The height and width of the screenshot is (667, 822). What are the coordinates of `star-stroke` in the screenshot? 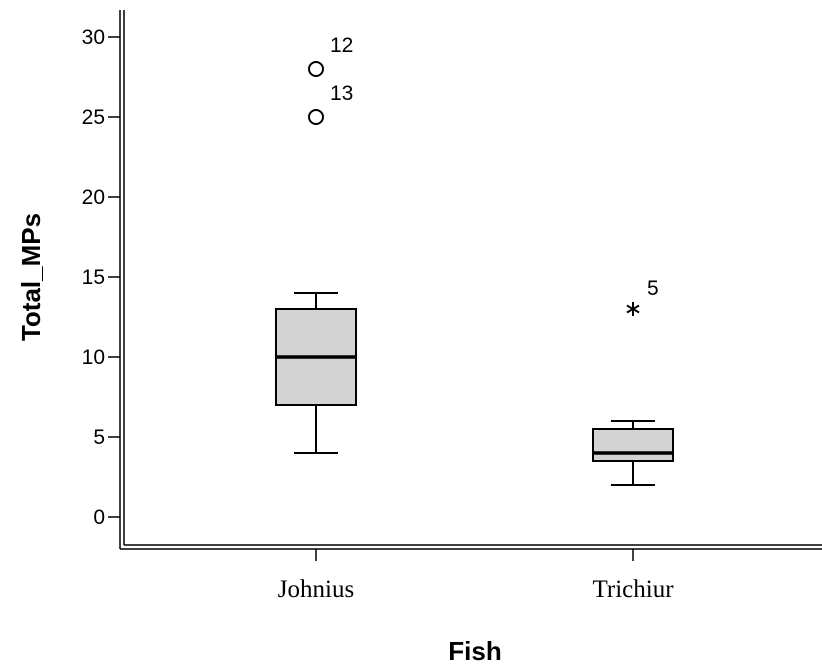 It's located at (633, 309).